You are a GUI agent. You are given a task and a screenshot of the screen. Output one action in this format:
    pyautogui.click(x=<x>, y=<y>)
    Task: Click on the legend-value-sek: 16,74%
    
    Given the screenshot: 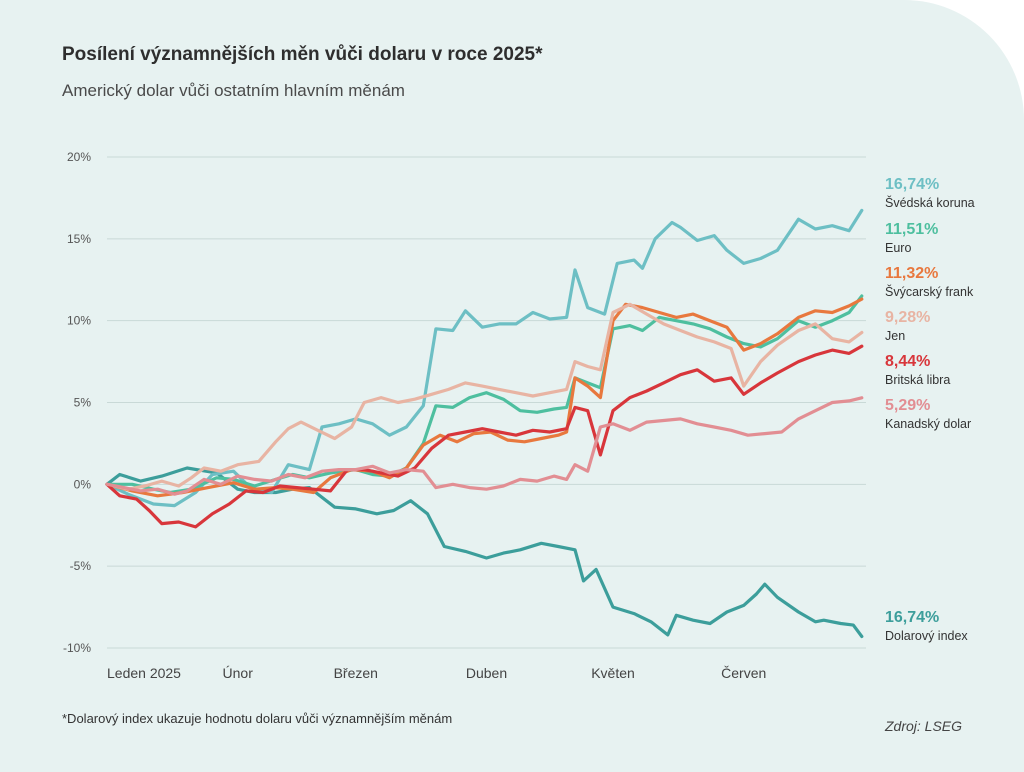 What is the action you would take?
    pyautogui.click(x=912, y=184)
    